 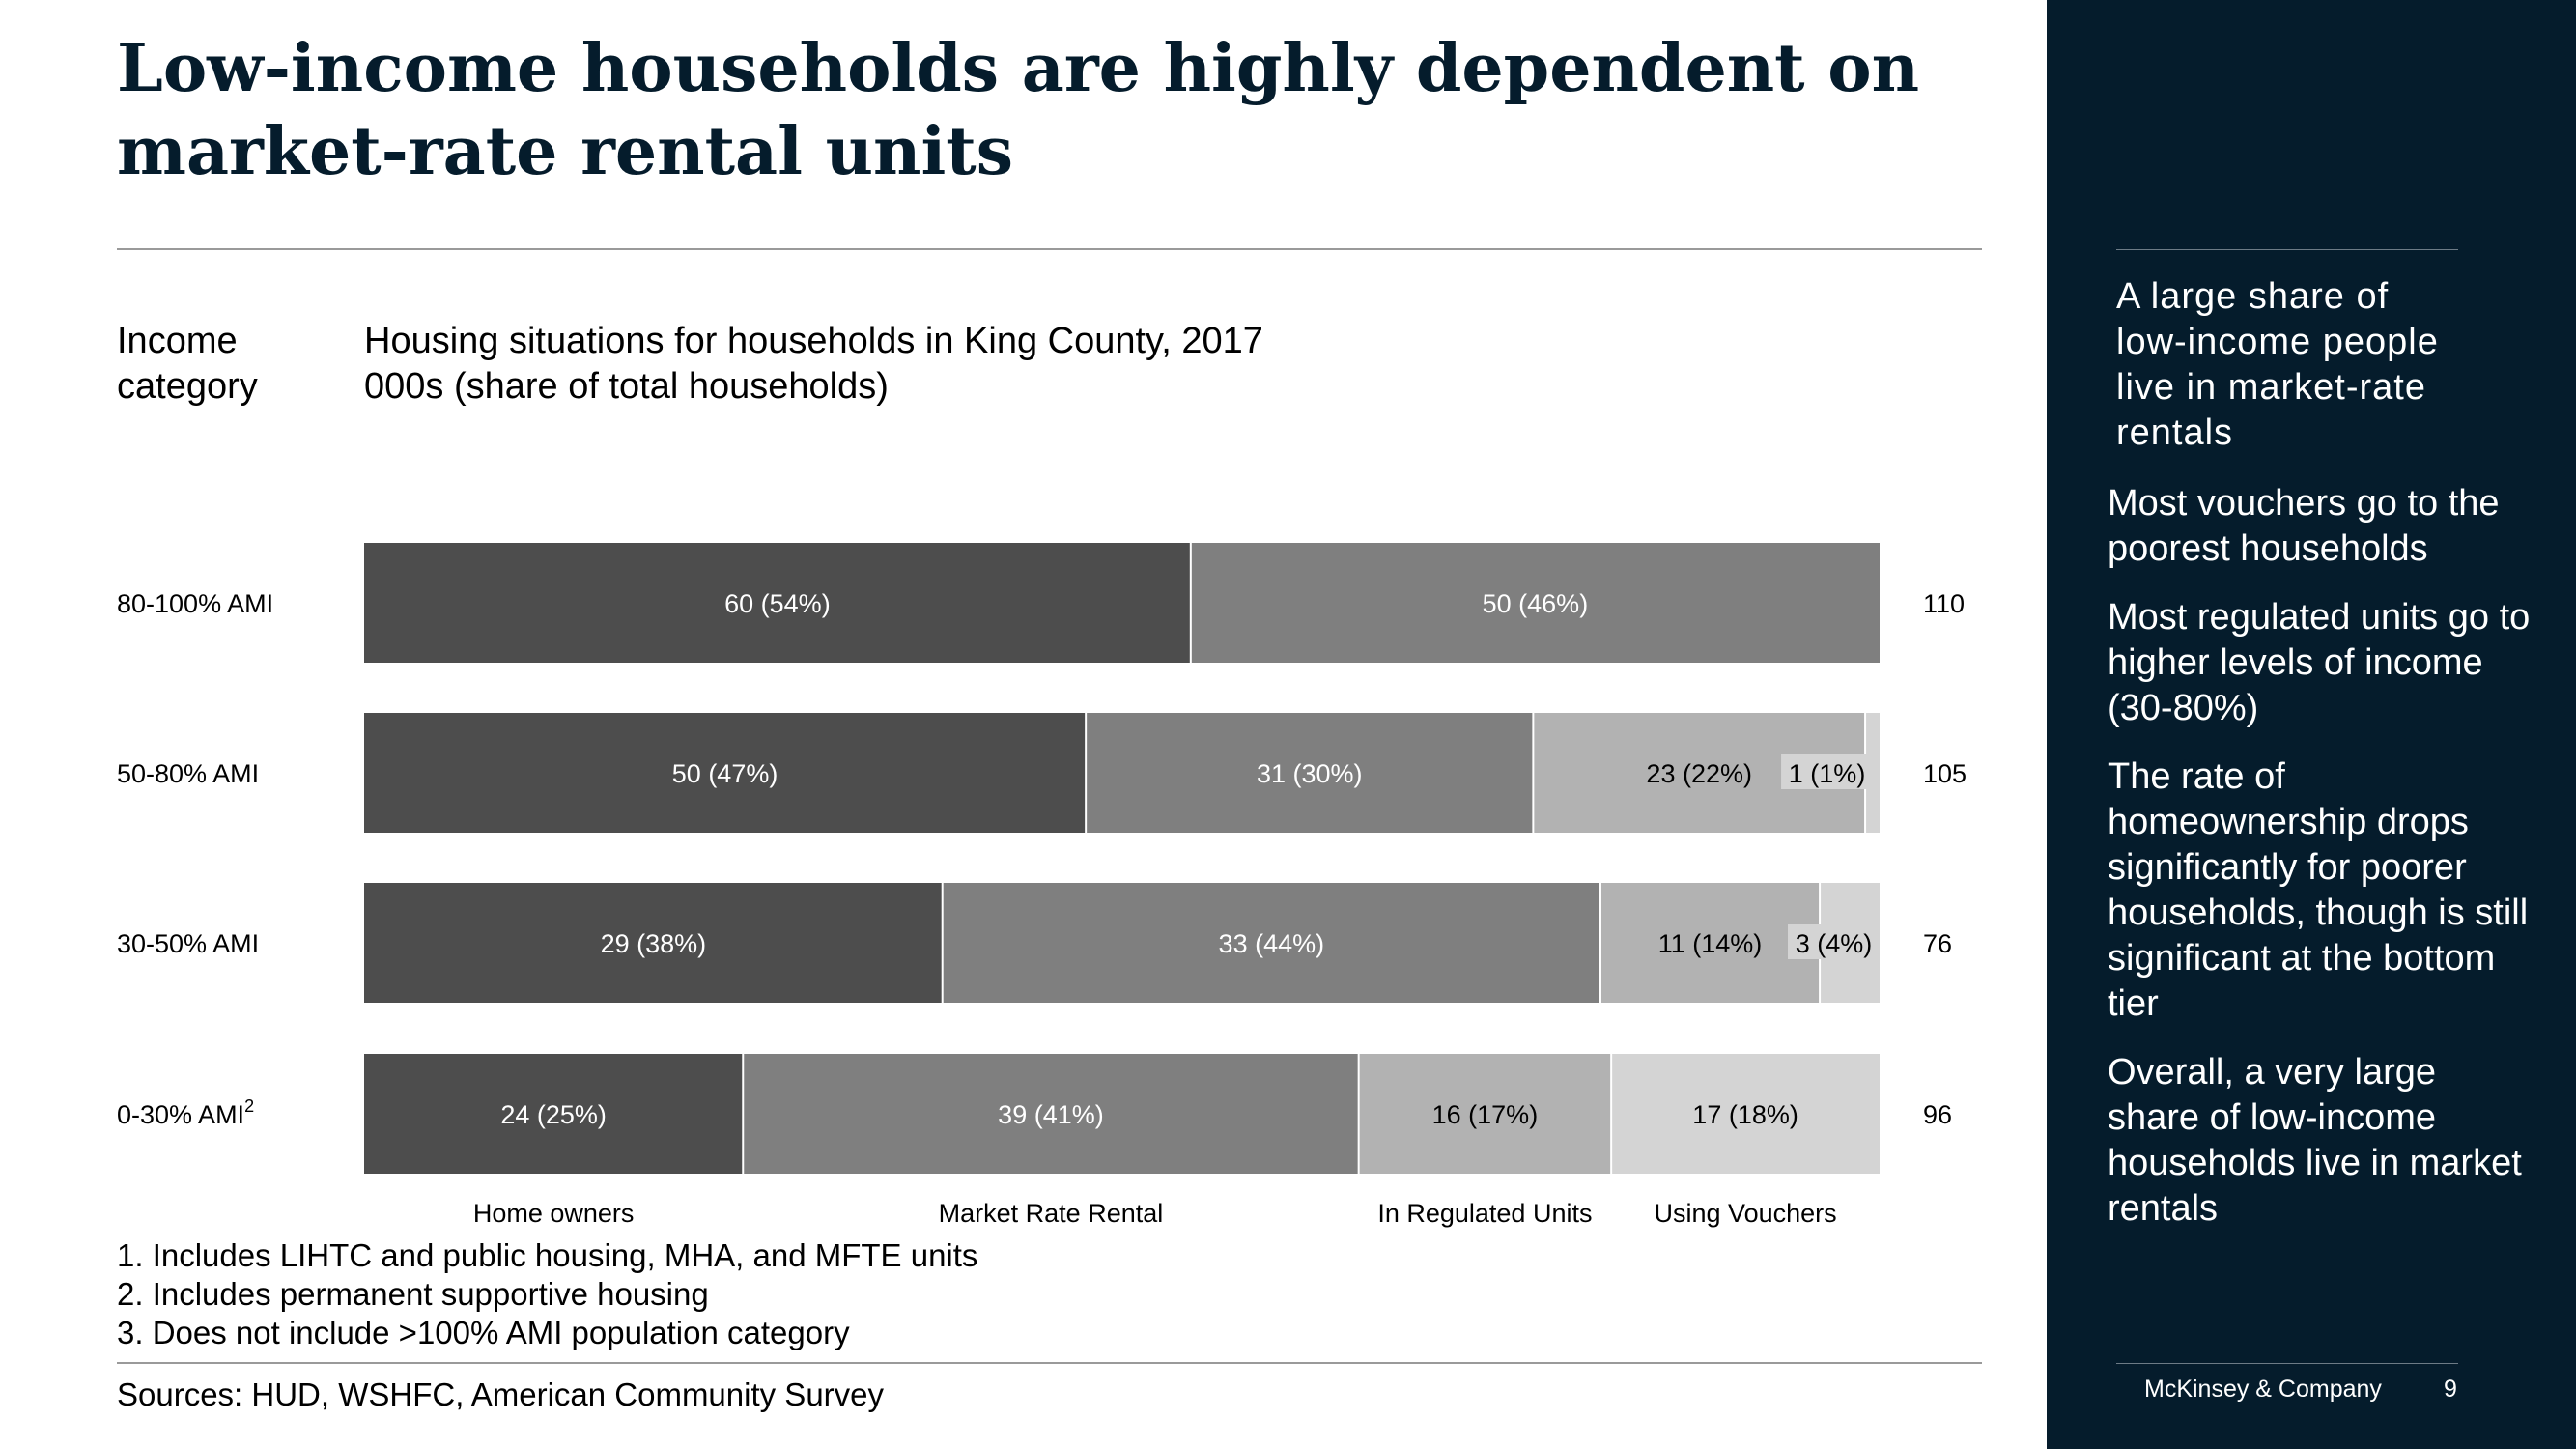 I want to click on legend-label: Using Vouchers, so click(x=1746, y=1213).